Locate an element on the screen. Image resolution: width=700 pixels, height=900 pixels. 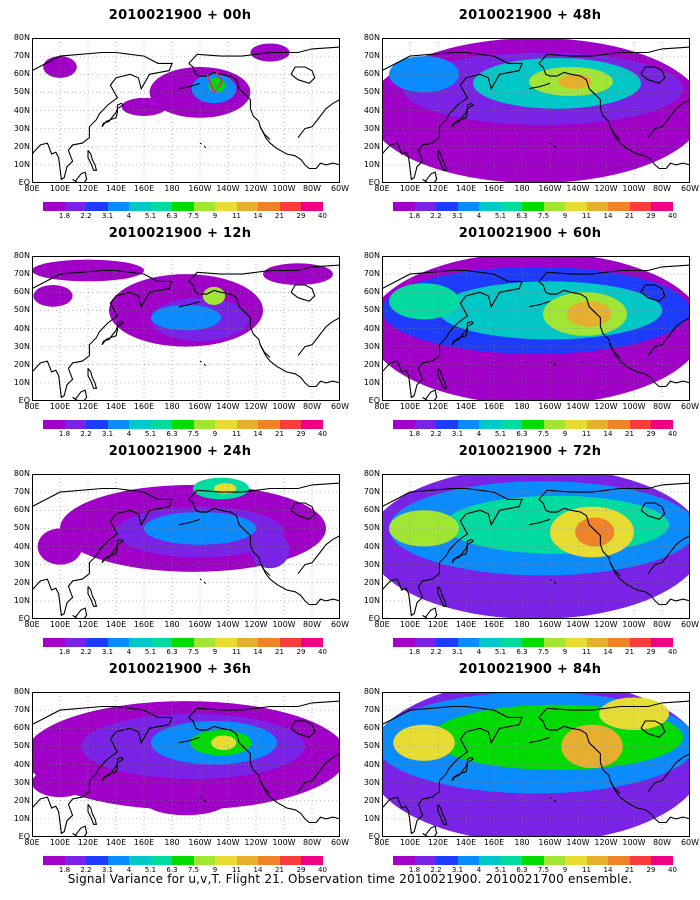
lon-tick-label: 100E is located at coordinates (60, 624).